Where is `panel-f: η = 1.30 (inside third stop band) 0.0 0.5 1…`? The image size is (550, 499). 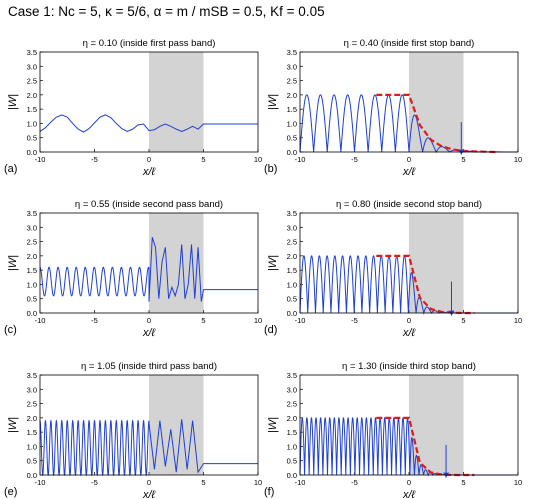
panel-f: η = 1.30 (inside third stop band) 0.0 0.5 1… is located at coordinates (393, 430).